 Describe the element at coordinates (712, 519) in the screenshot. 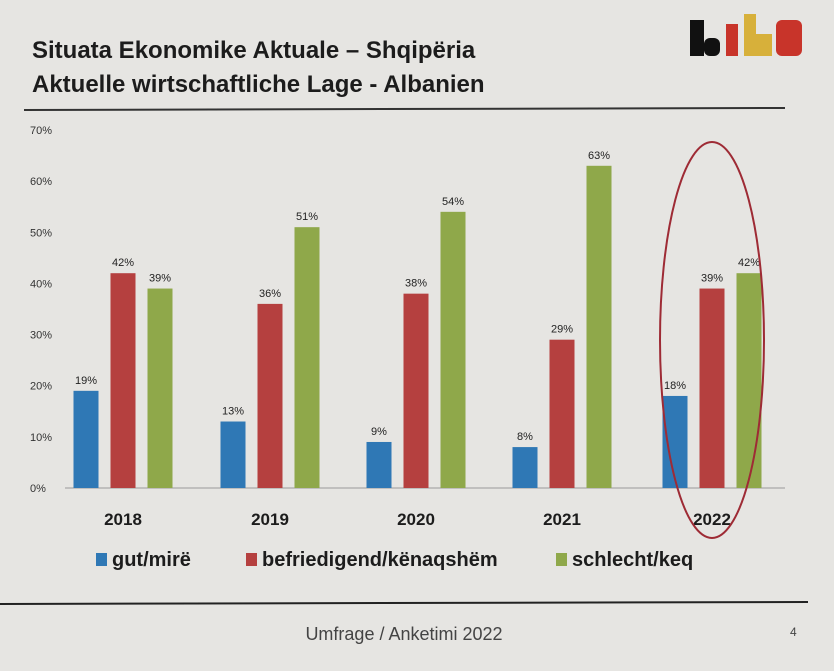

I see `x-tick-label: 2022` at that location.